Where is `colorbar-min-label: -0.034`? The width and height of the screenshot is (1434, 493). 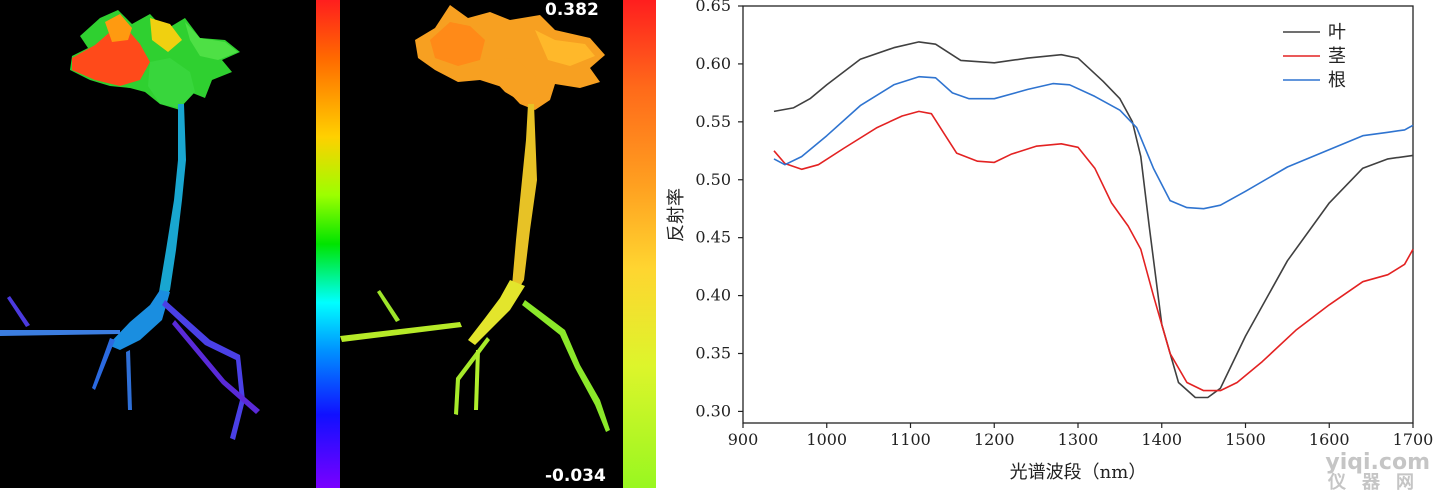
colorbar-min-label: -0.034 is located at coordinates (575, 476).